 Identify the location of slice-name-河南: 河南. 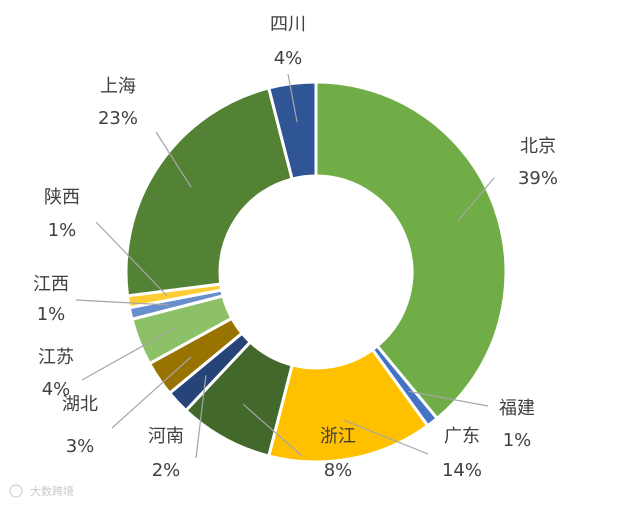
(166, 436).